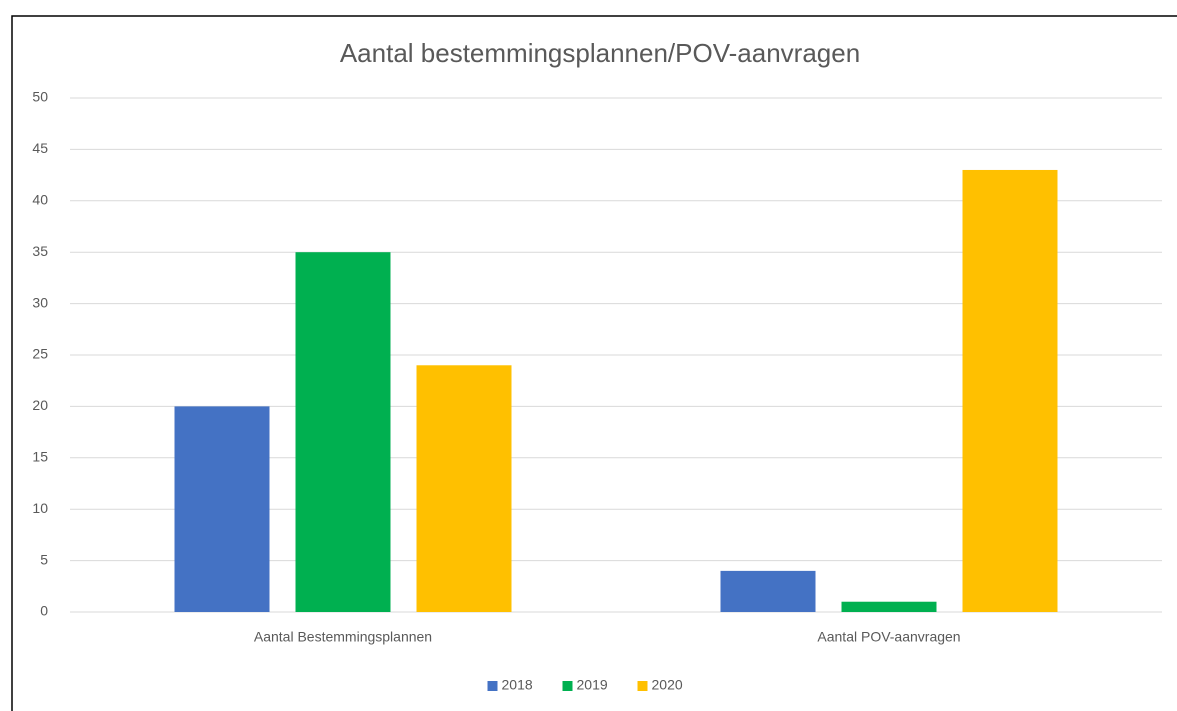 Image resolution: width=1177 pixels, height=711 pixels. Describe the element at coordinates (44, 559) in the screenshot. I see `y-tick-label: 5` at that location.